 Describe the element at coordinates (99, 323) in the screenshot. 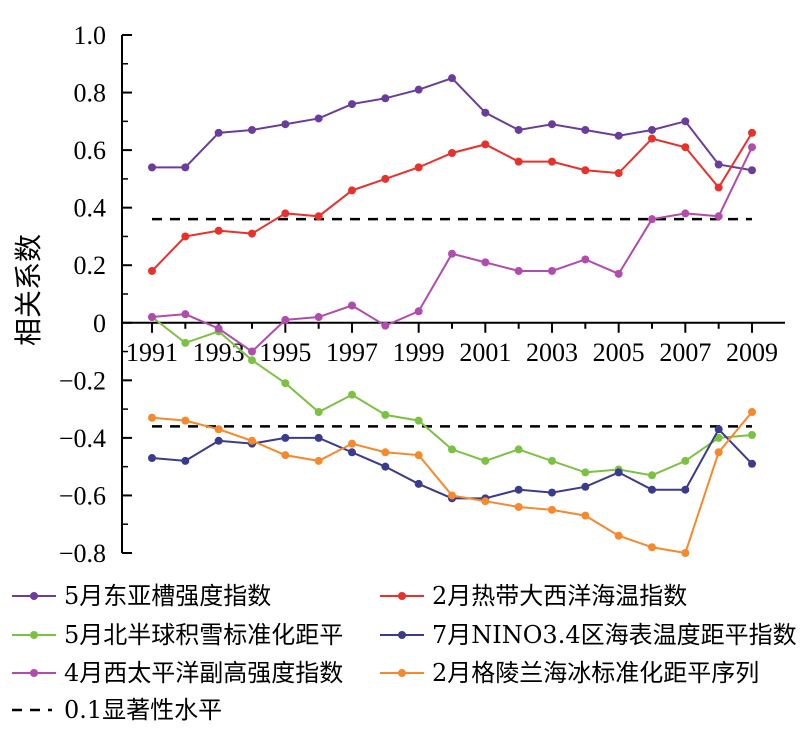

I see `y-tick-label: 0` at that location.